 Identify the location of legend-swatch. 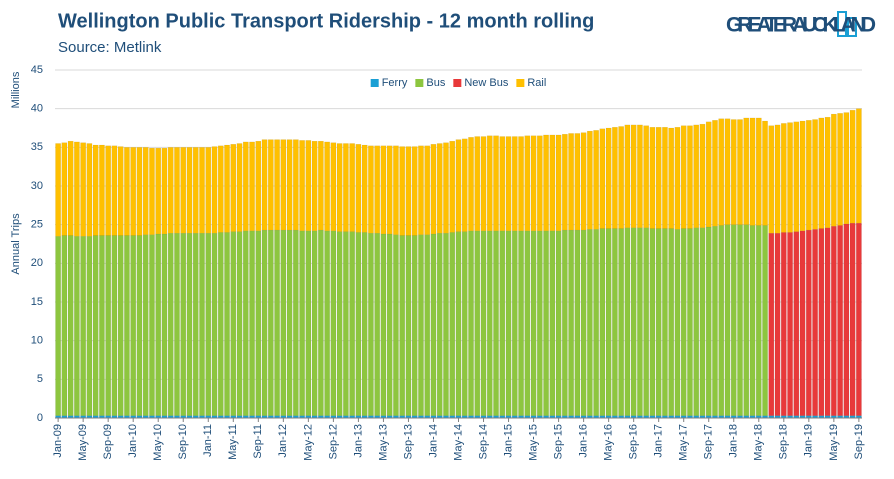
(520, 83).